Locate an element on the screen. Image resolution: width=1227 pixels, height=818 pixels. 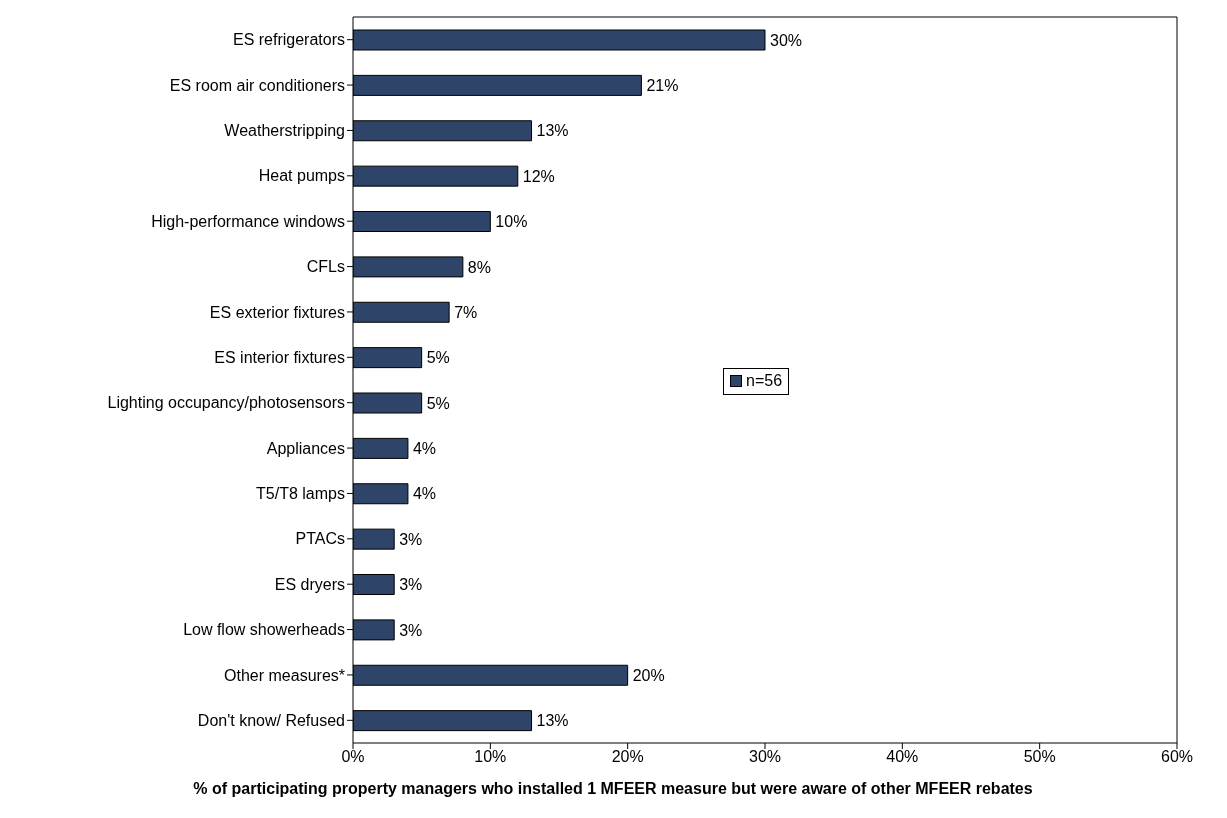
x-tick-label: 10% is located at coordinates (490, 757).